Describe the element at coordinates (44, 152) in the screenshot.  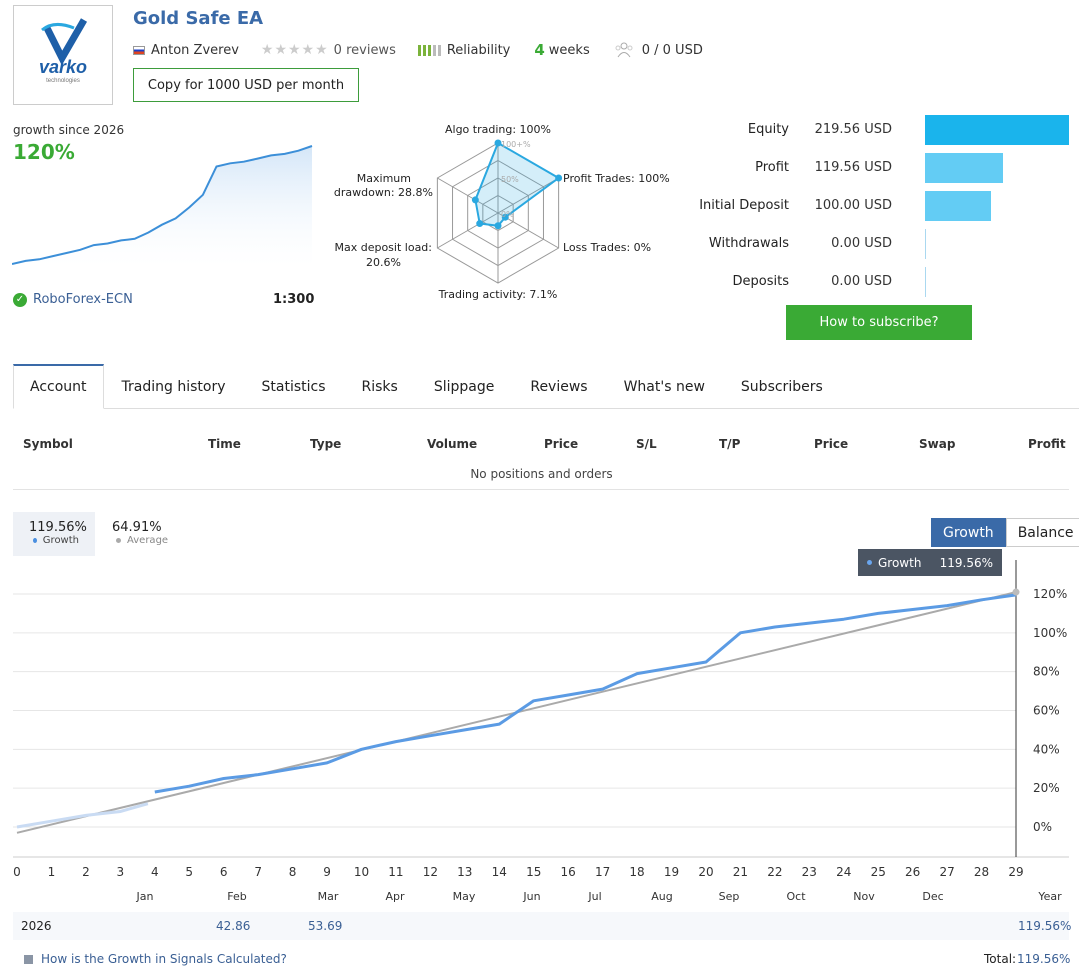
I see `growth-value: 120%` at that location.